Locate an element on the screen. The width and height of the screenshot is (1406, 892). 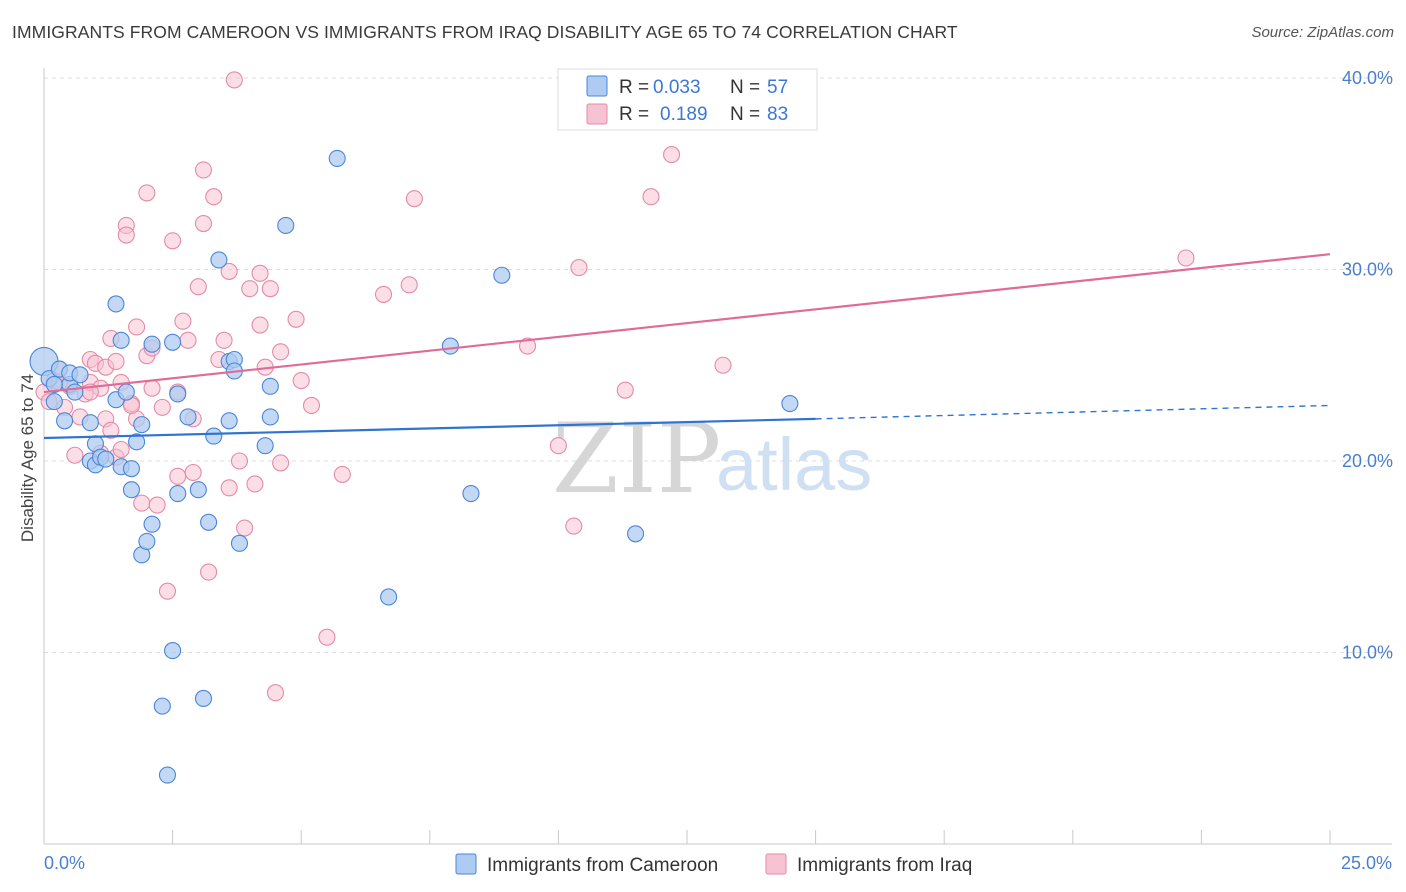
x-tick-label-max: 25.0% is located at coordinates (1366, 863).